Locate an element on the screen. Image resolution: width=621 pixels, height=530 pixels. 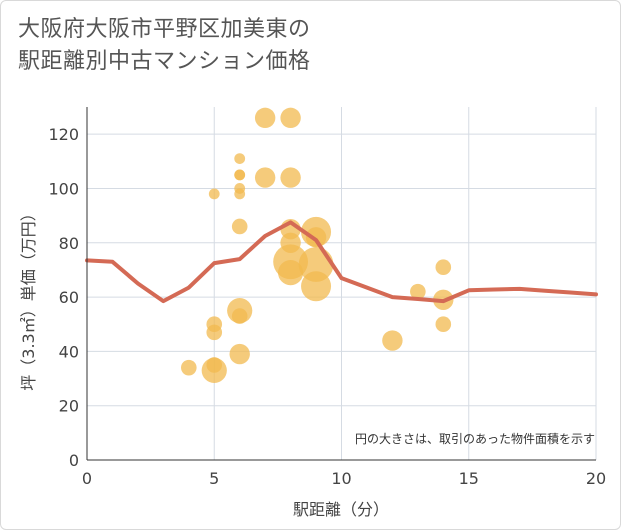
trend-line-layer is located at coordinates (341, 262).